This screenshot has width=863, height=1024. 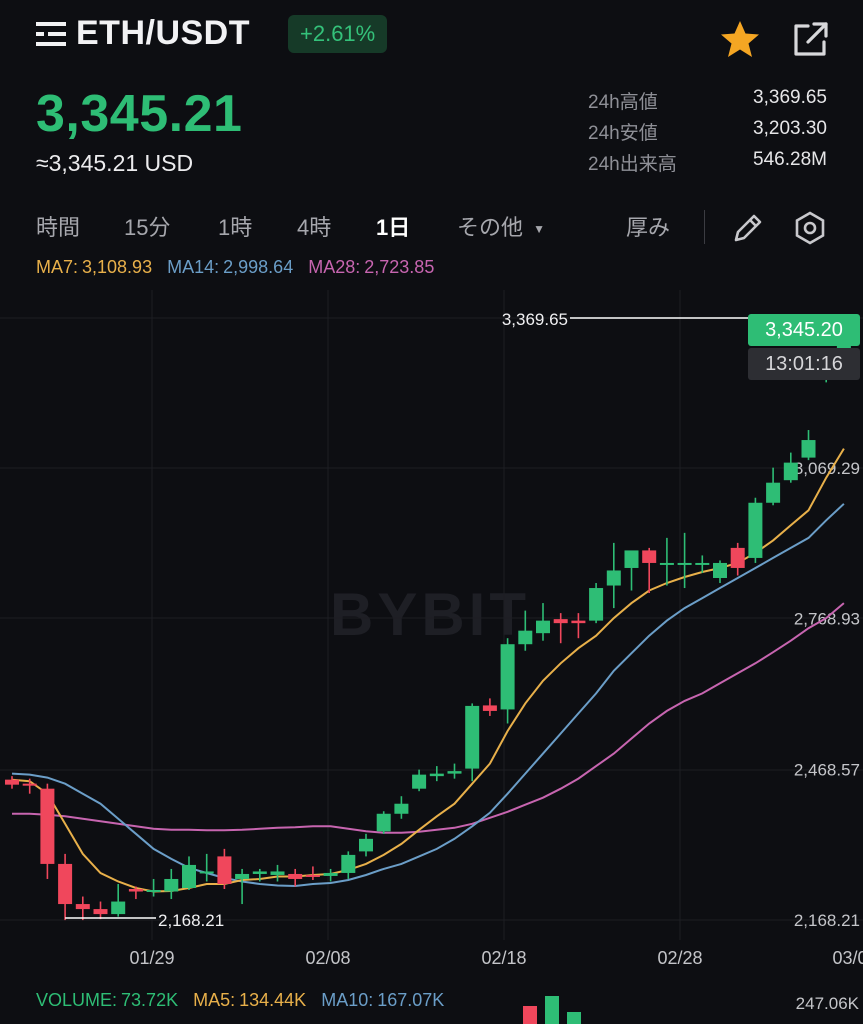 I want to click on y-tick-label: 2,168.21, so click(x=827, y=920).